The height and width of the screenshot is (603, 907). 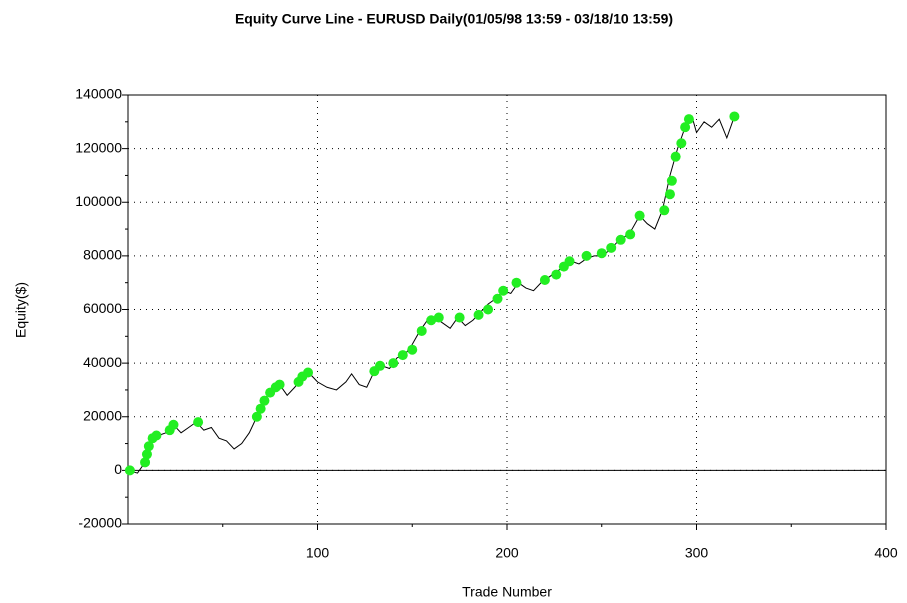 What do you see at coordinates (98, 147) in the screenshot?
I see `y-tick-label: 120000` at bounding box center [98, 147].